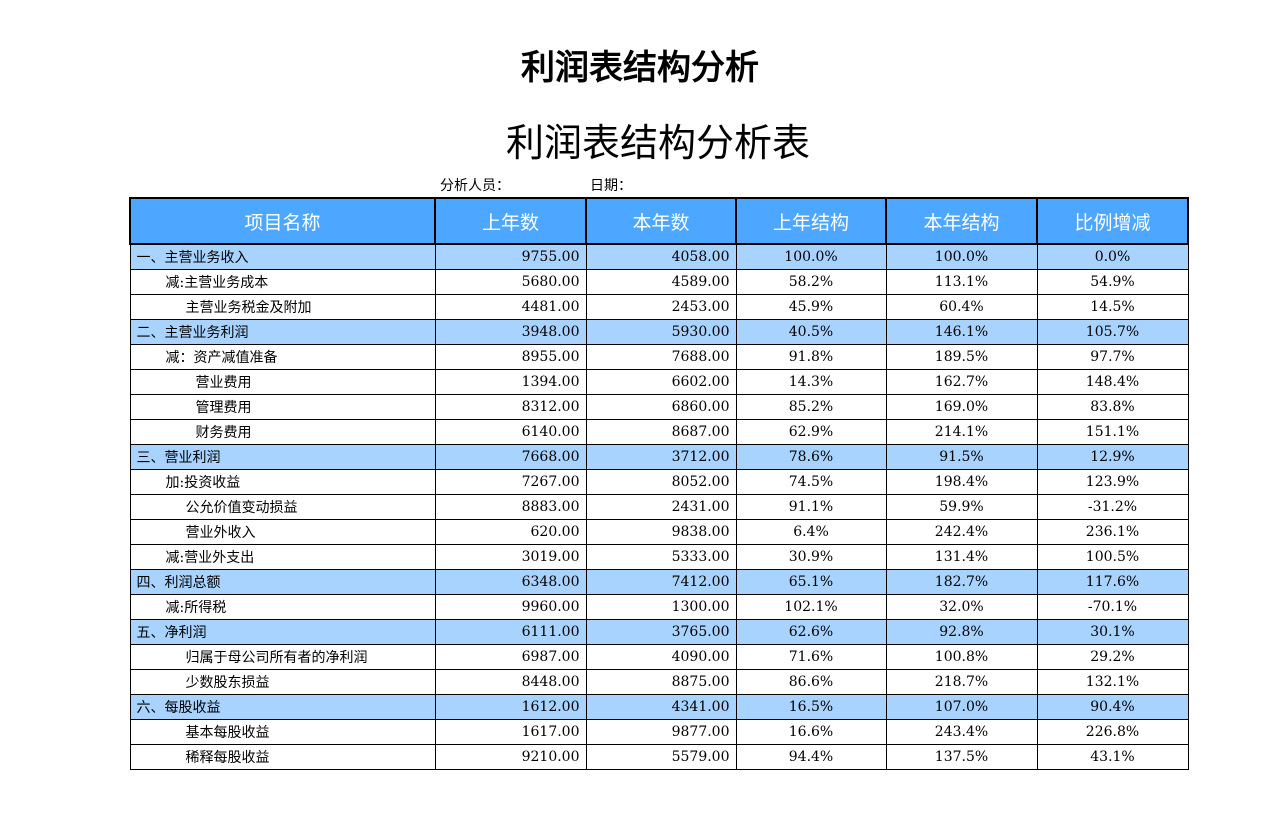  What do you see at coordinates (1112, 506) in the screenshot?
I see `row-ratio-change: -31.2%` at bounding box center [1112, 506].